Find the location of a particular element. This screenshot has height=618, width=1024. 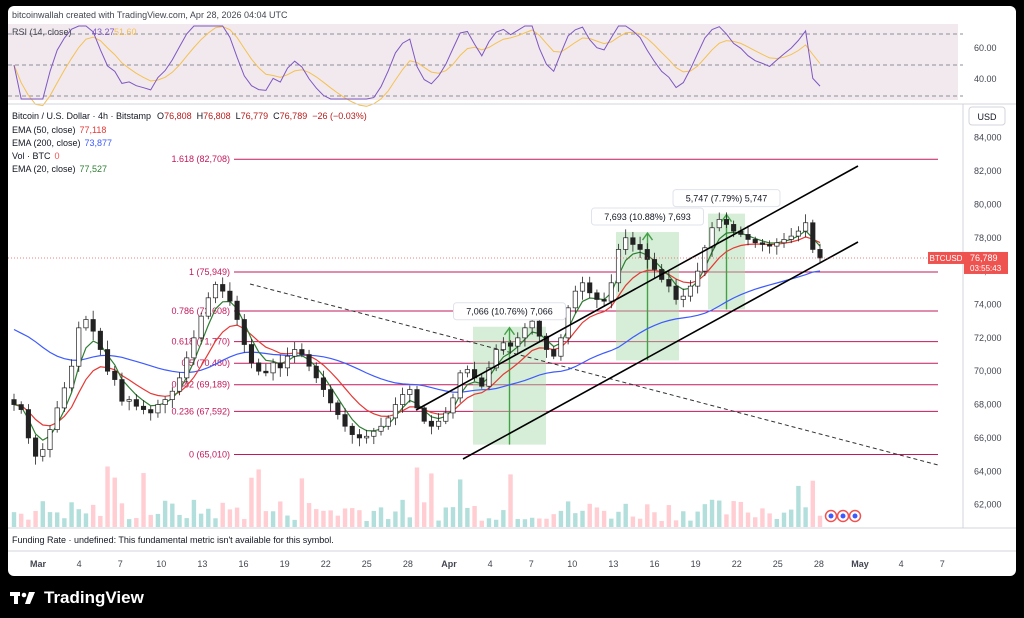

fib-level-label: 0.5 (70,480) is located at coordinates (205, 363).